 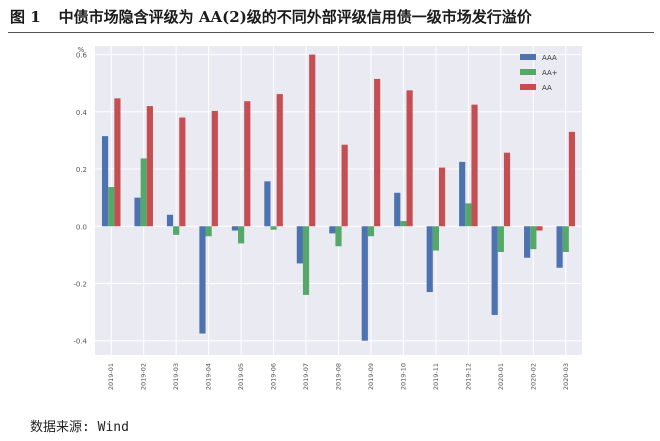 What do you see at coordinates (295, 17) in the screenshot?
I see `figure-title-text: 中债市场隐含评级为 AA(2)级的不同外部评级信用债一级市场发行溢价` at bounding box center [295, 17].